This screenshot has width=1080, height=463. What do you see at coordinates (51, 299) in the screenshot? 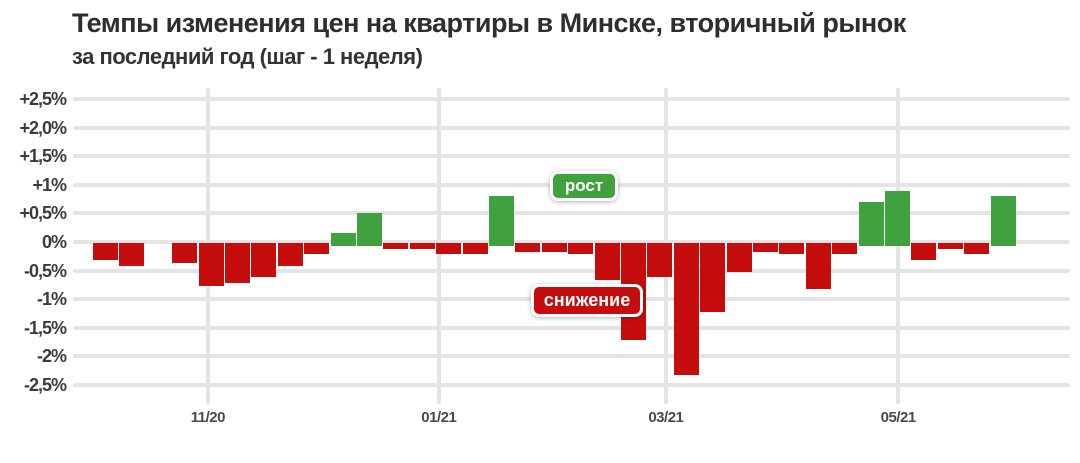
I see `y-axis-label: -1%` at bounding box center [51, 299].